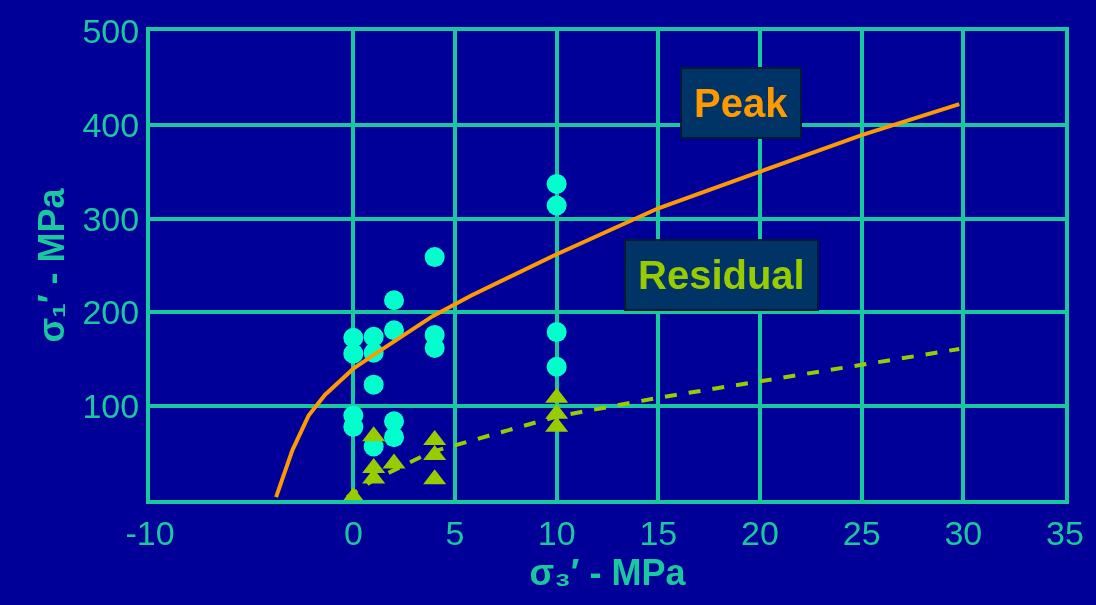 Image resolution: width=1096 pixels, height=605 pixels. Describe the element at coordinates (111, 406) in the screenshot. I see `y-tick-label: 100` at that location.